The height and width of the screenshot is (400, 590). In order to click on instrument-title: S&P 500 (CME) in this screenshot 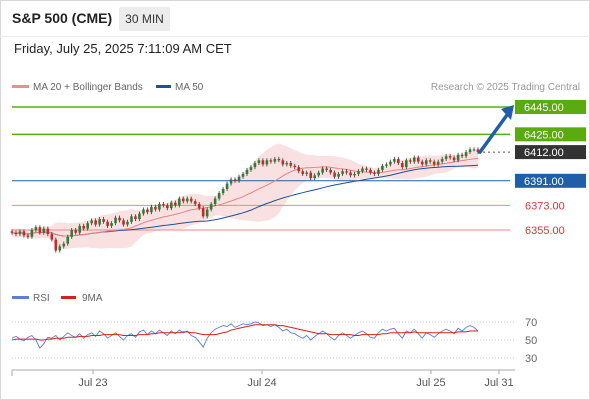, I will do `click(62, 18)`.